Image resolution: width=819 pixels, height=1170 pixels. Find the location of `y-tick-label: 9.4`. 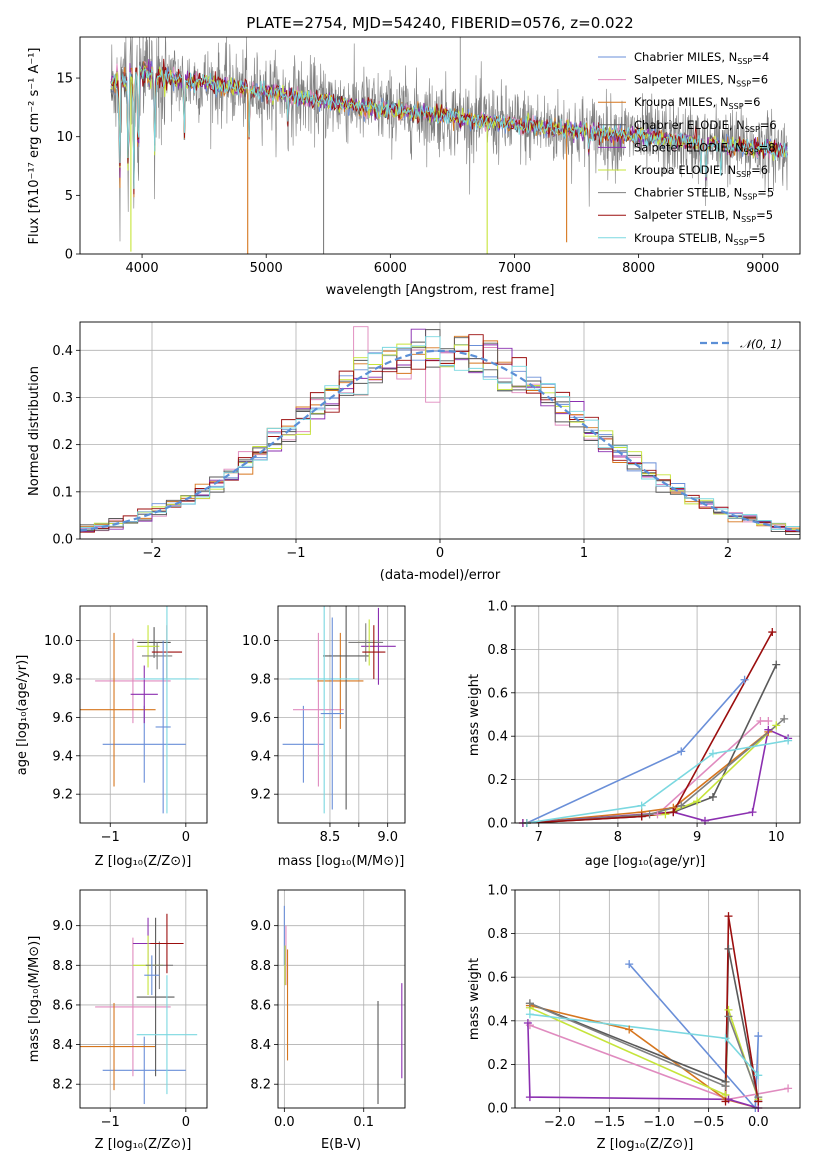

y-tick-label: 9.4 is located at coordinates (62, 756).